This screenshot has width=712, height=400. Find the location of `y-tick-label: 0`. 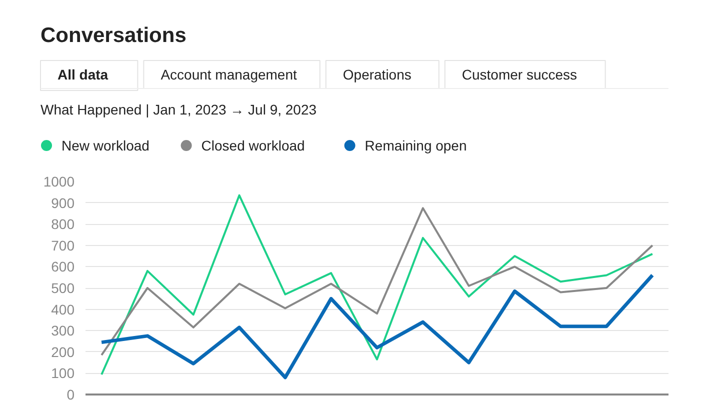

y-tick-label: 0 is located at coordinates (70, 393).